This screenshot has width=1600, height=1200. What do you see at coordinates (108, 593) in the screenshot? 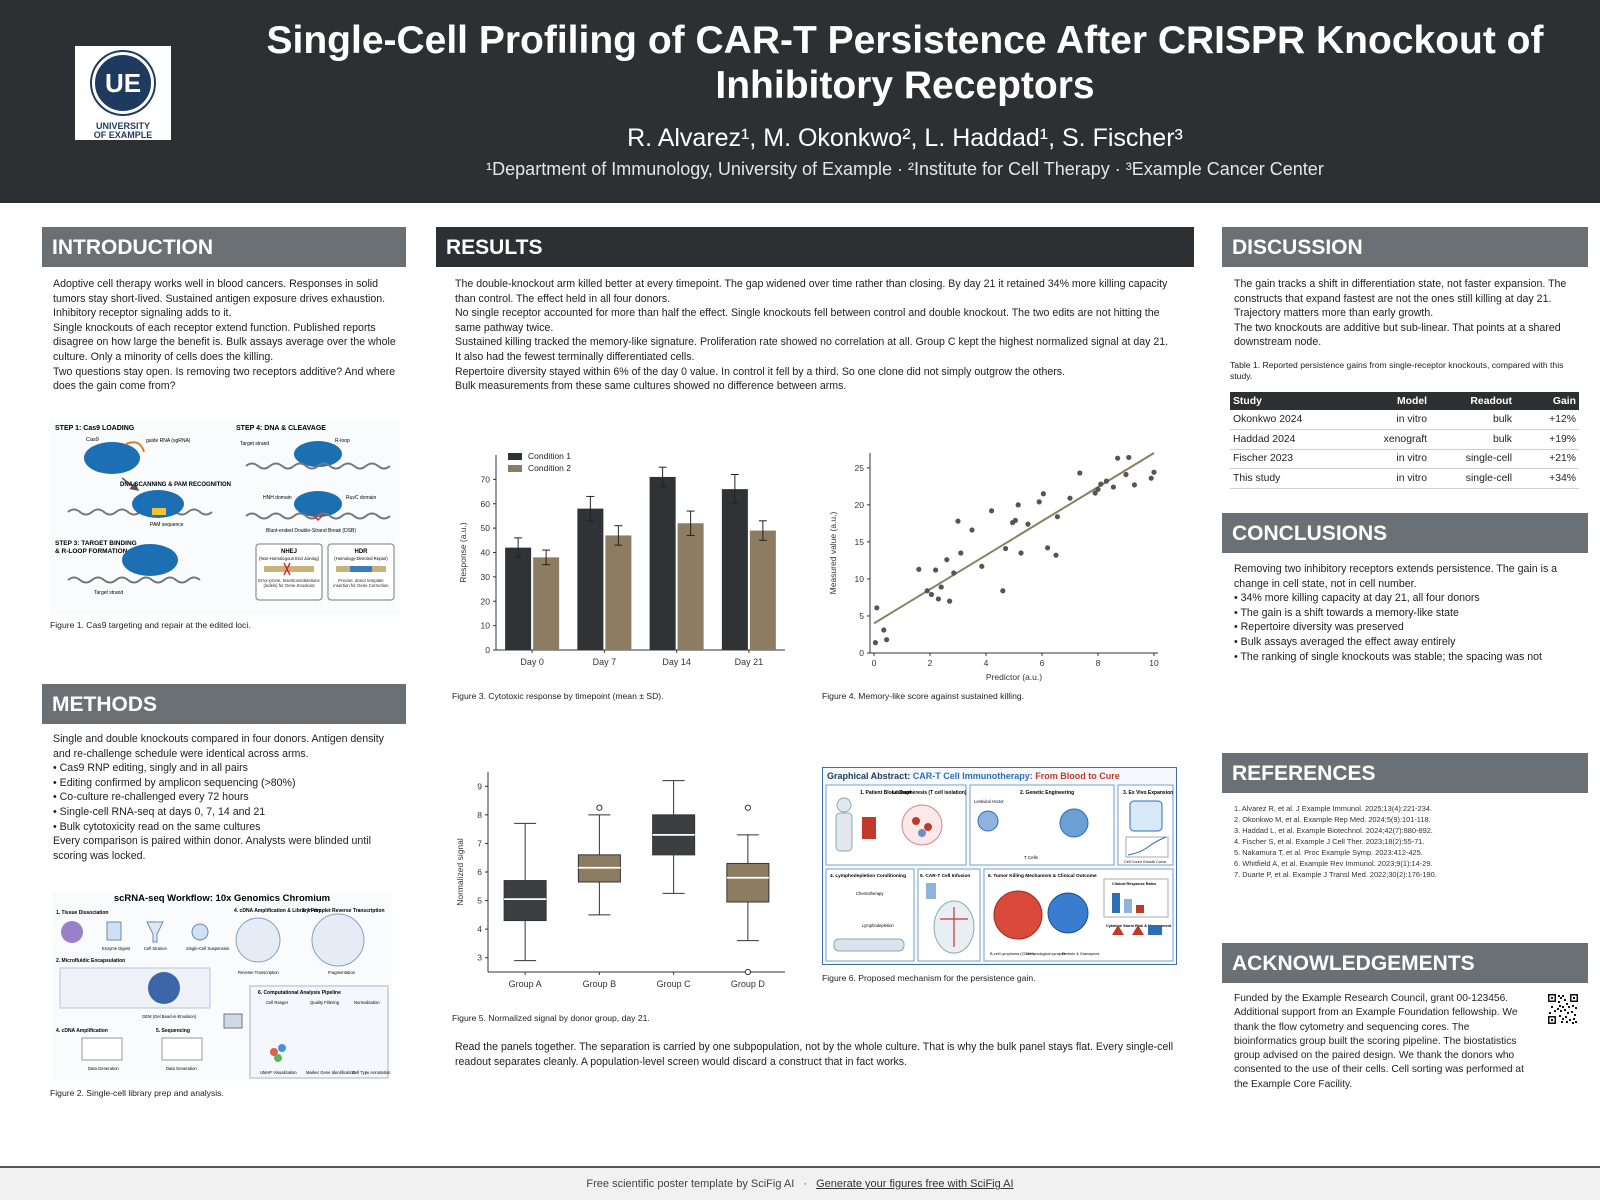
I see `fig1-target-label: Target strand` at bounding box center [108, 593].